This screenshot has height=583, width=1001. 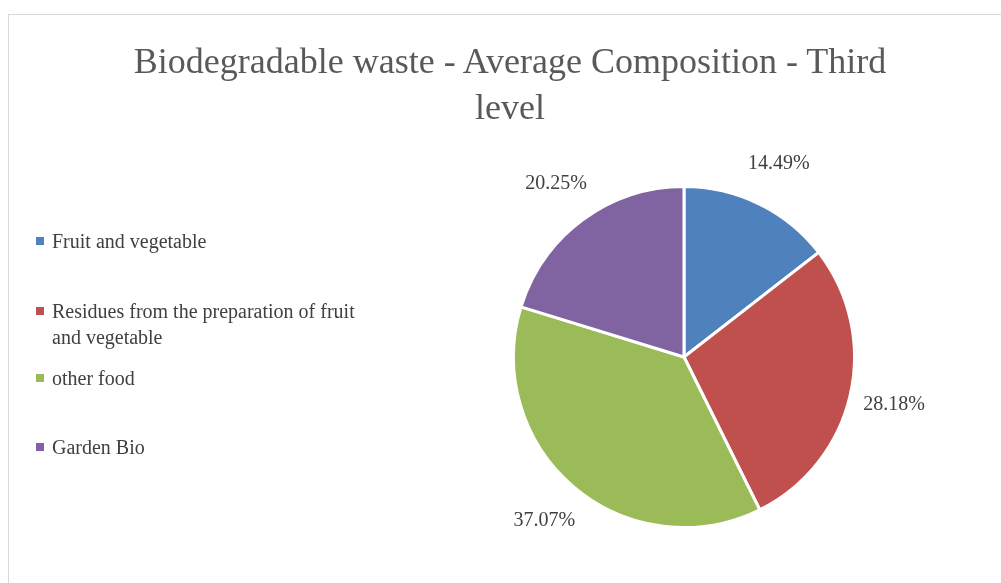 I want to click on legend-label: Residues from the preparation of fruit and vegetable, so click(x=204, y=324).